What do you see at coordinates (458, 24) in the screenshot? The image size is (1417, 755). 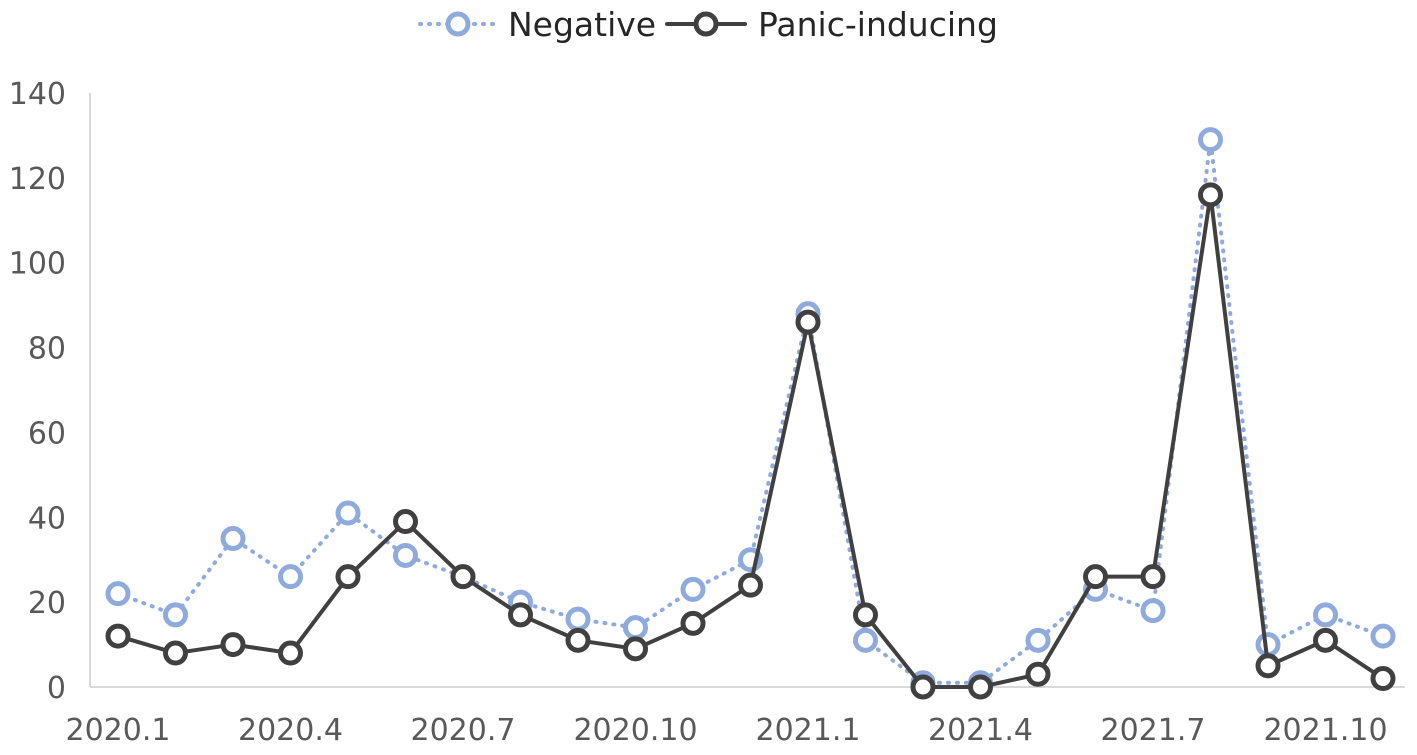 I see `legend-marker-negative` at bounding box center [458, 24].